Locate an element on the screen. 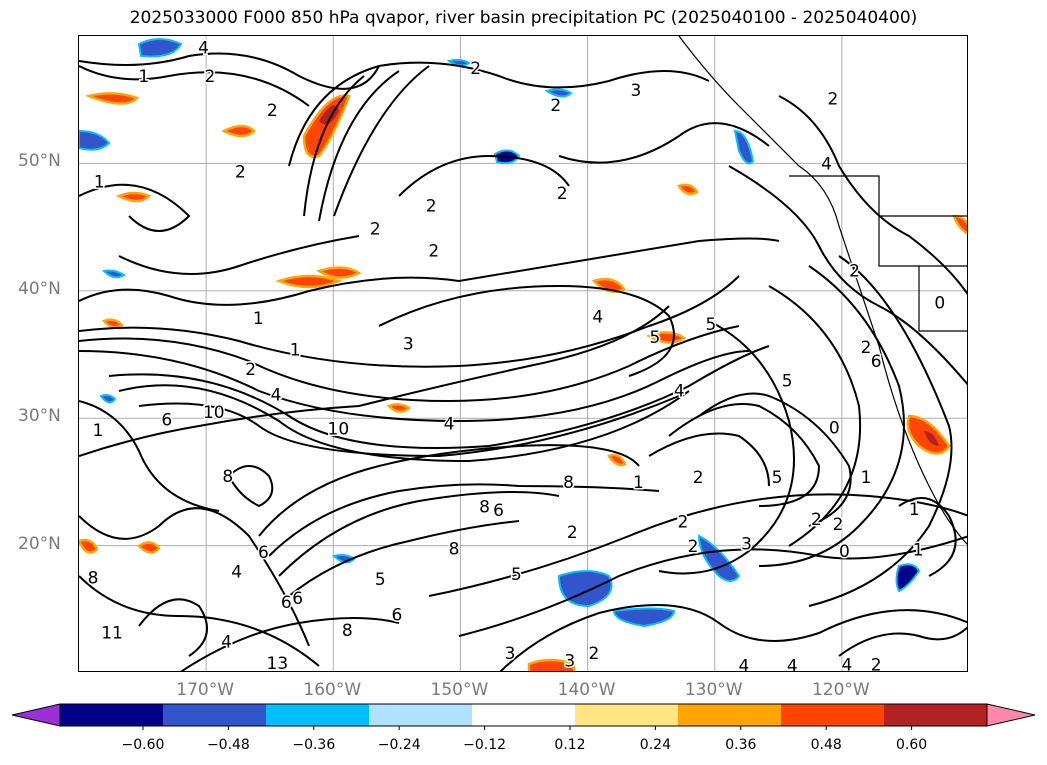 The height and width of the screenshot is (765, 1047). longitude-label: 140°W is located at coordinates (586, 690).